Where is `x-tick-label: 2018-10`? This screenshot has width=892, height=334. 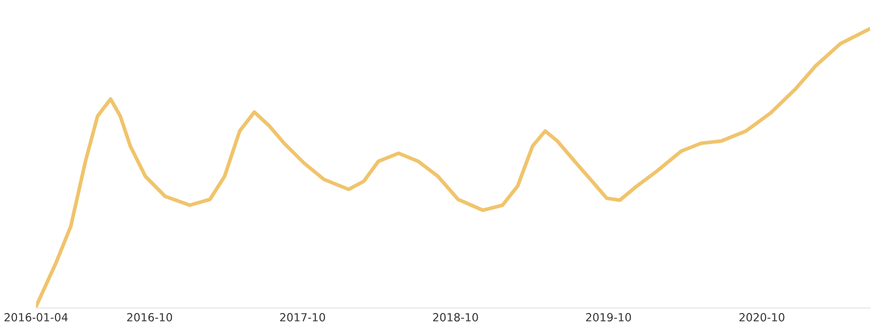
x-tick-label: 2018-10 is located at coordinates (455, 317).